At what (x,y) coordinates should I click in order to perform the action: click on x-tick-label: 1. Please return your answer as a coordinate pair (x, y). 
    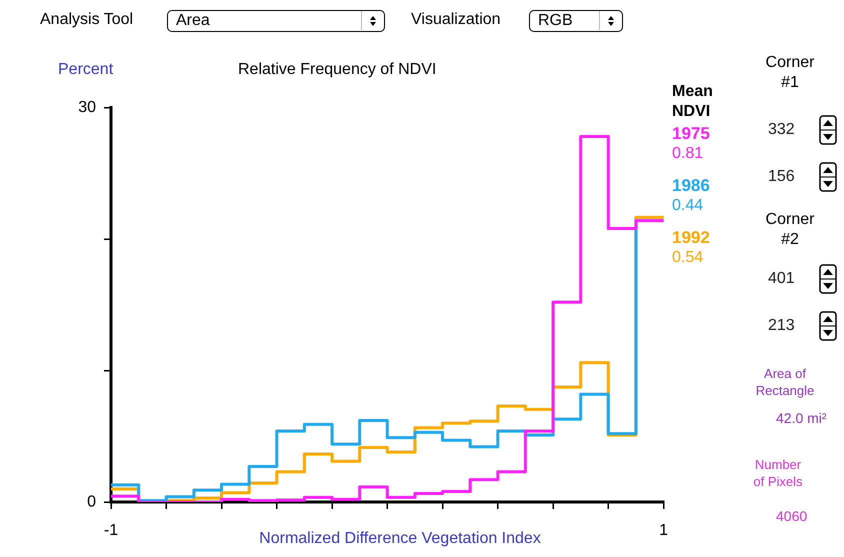
    Looking at the image, I should click on (663, 531).